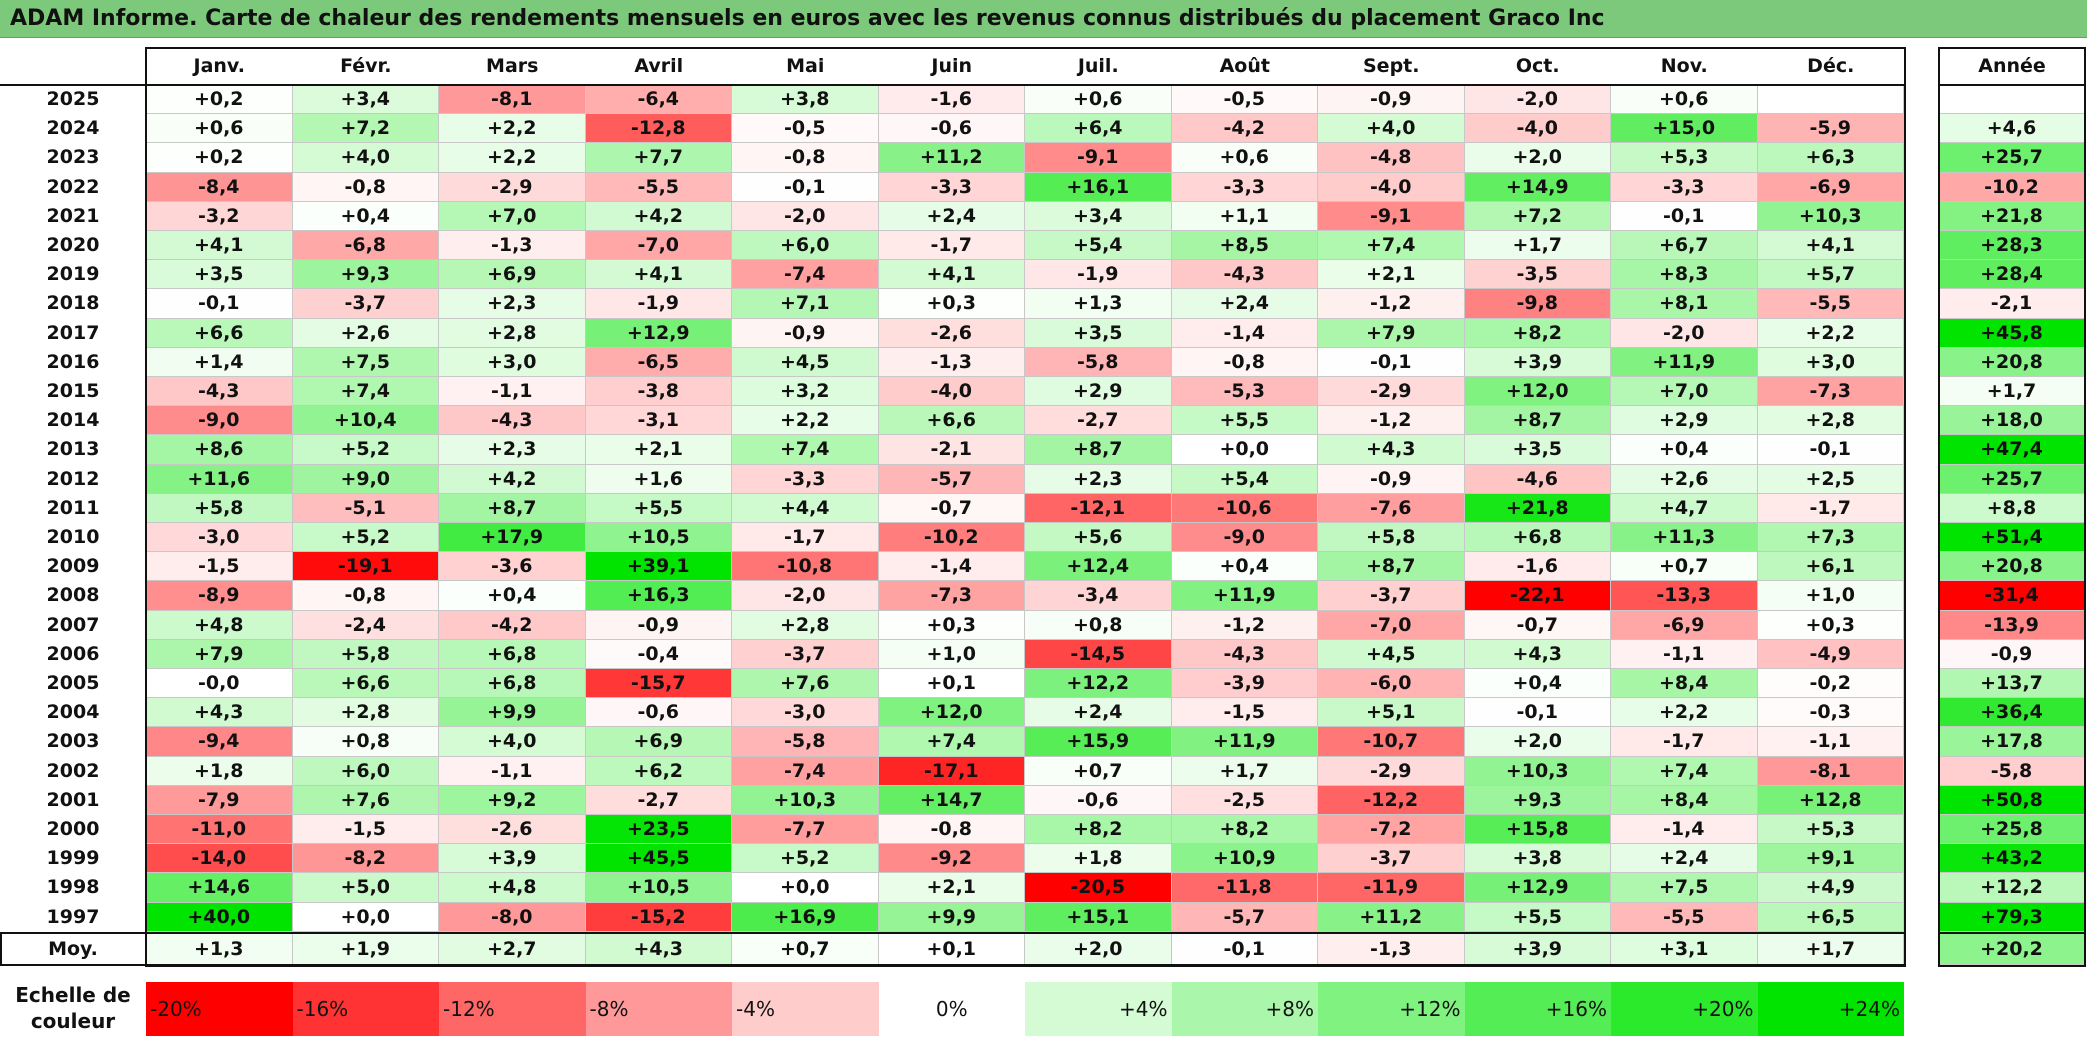 This screenshot has width=2087, height=1037. I want to click on scale-swatch: +24%, so click(1830, 1009).